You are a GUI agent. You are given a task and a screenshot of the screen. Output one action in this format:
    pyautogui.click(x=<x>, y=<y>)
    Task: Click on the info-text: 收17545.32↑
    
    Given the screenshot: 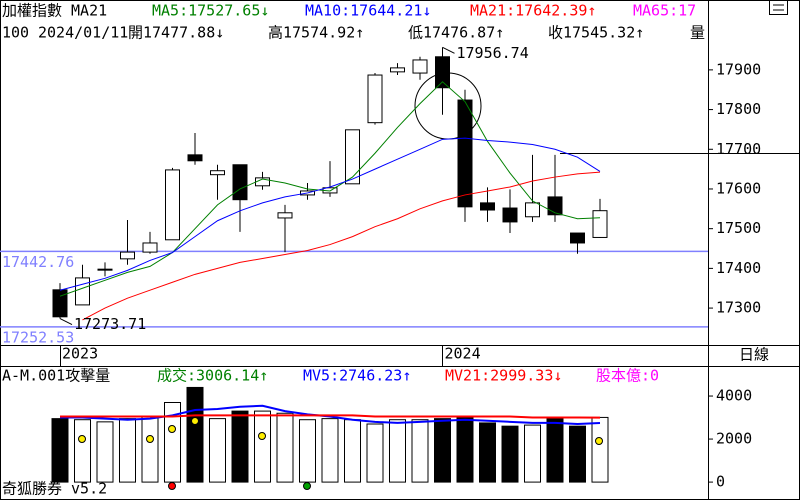 What is the action you would take?
    pyautogui.click(x=596, y=33)
    